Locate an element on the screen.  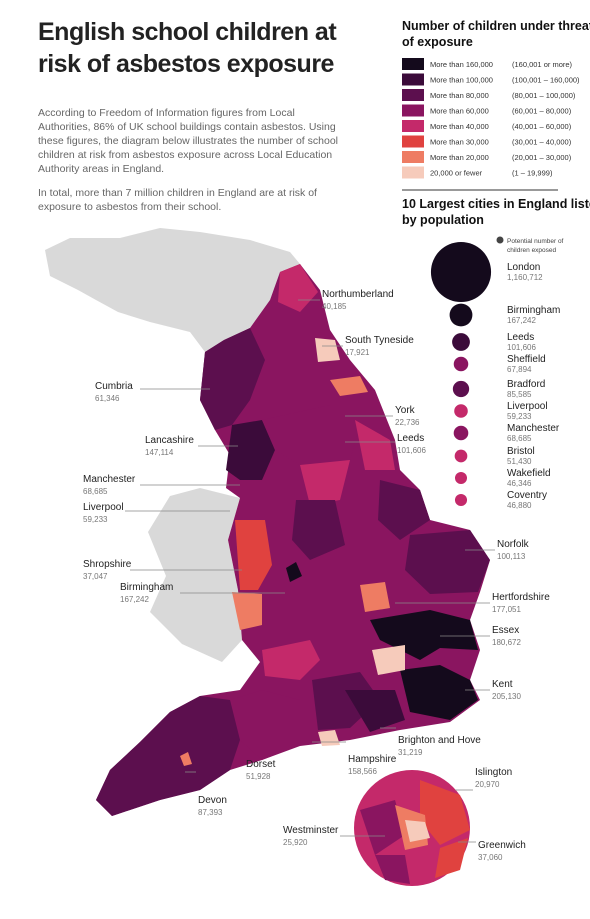
map-value: 158,566 is located at coordinates (362, 771).